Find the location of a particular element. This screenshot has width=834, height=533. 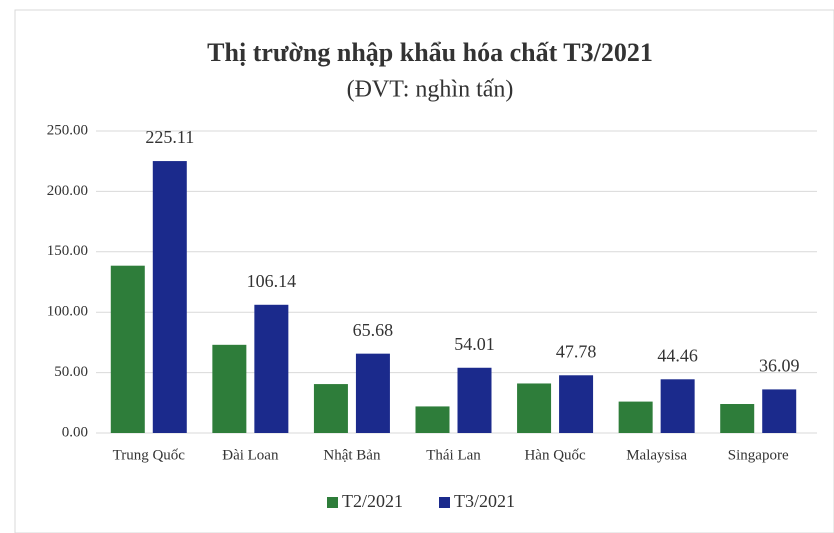

data-label: 36.09 is located at coordinates (779, 366).